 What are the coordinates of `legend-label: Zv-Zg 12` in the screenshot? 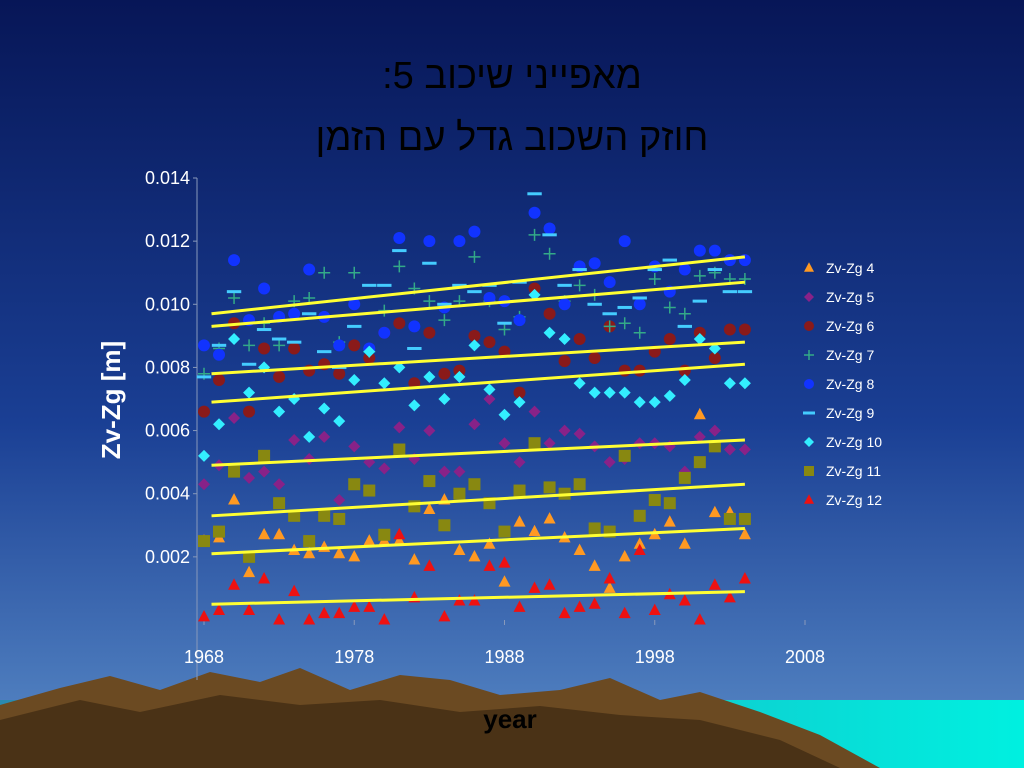 It's located at (854, 500).